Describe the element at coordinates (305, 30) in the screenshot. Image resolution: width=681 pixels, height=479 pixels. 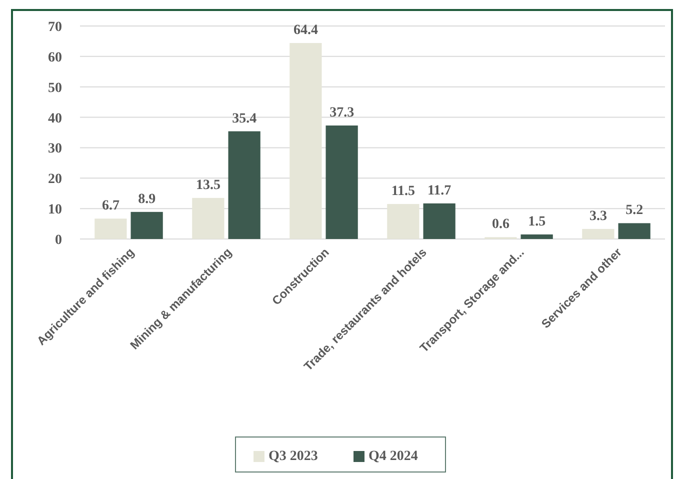
I see `data-label: 64.4` at that location.